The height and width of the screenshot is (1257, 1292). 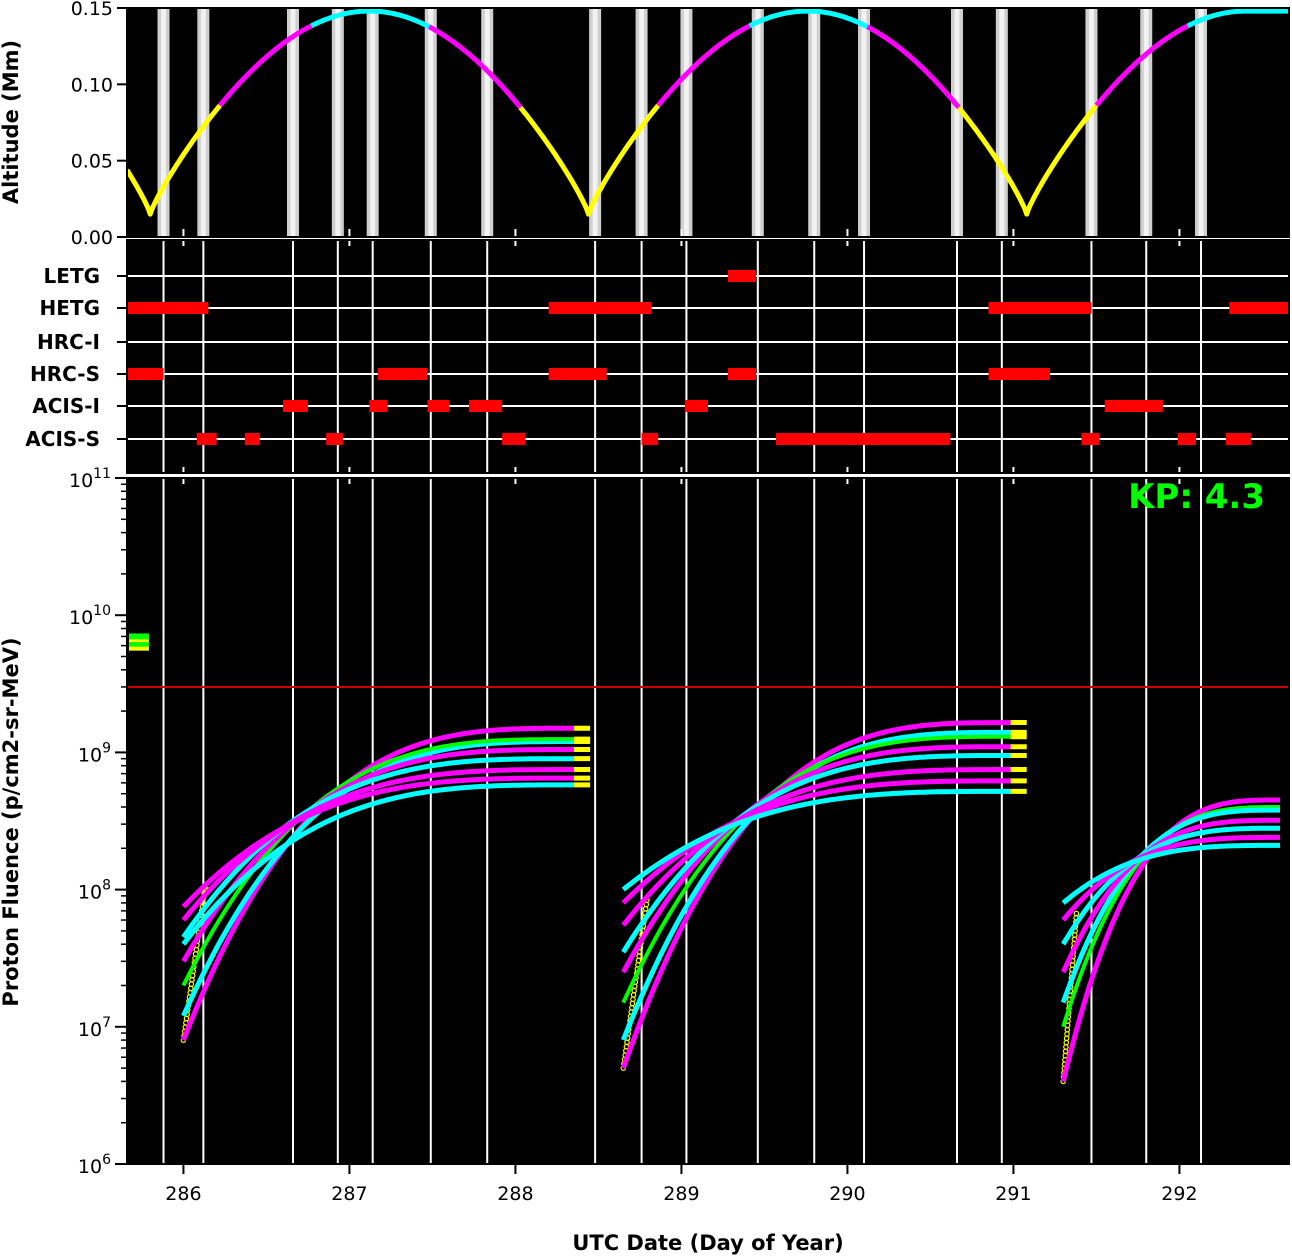 I want to click on fluence-y-tick-label: 1011, so click(x=90, y=479).